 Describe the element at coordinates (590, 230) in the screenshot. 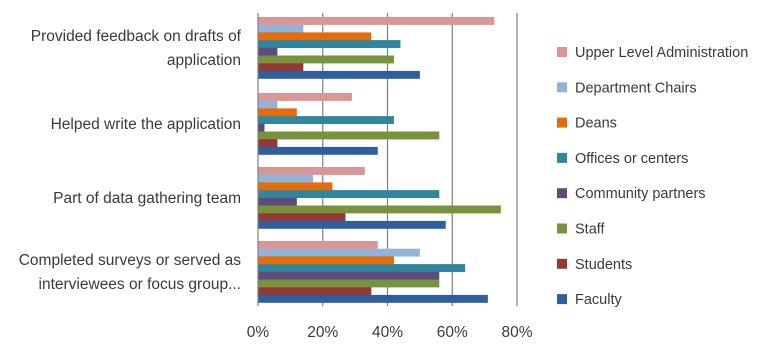

I see `legend-label: Staff` at that location.